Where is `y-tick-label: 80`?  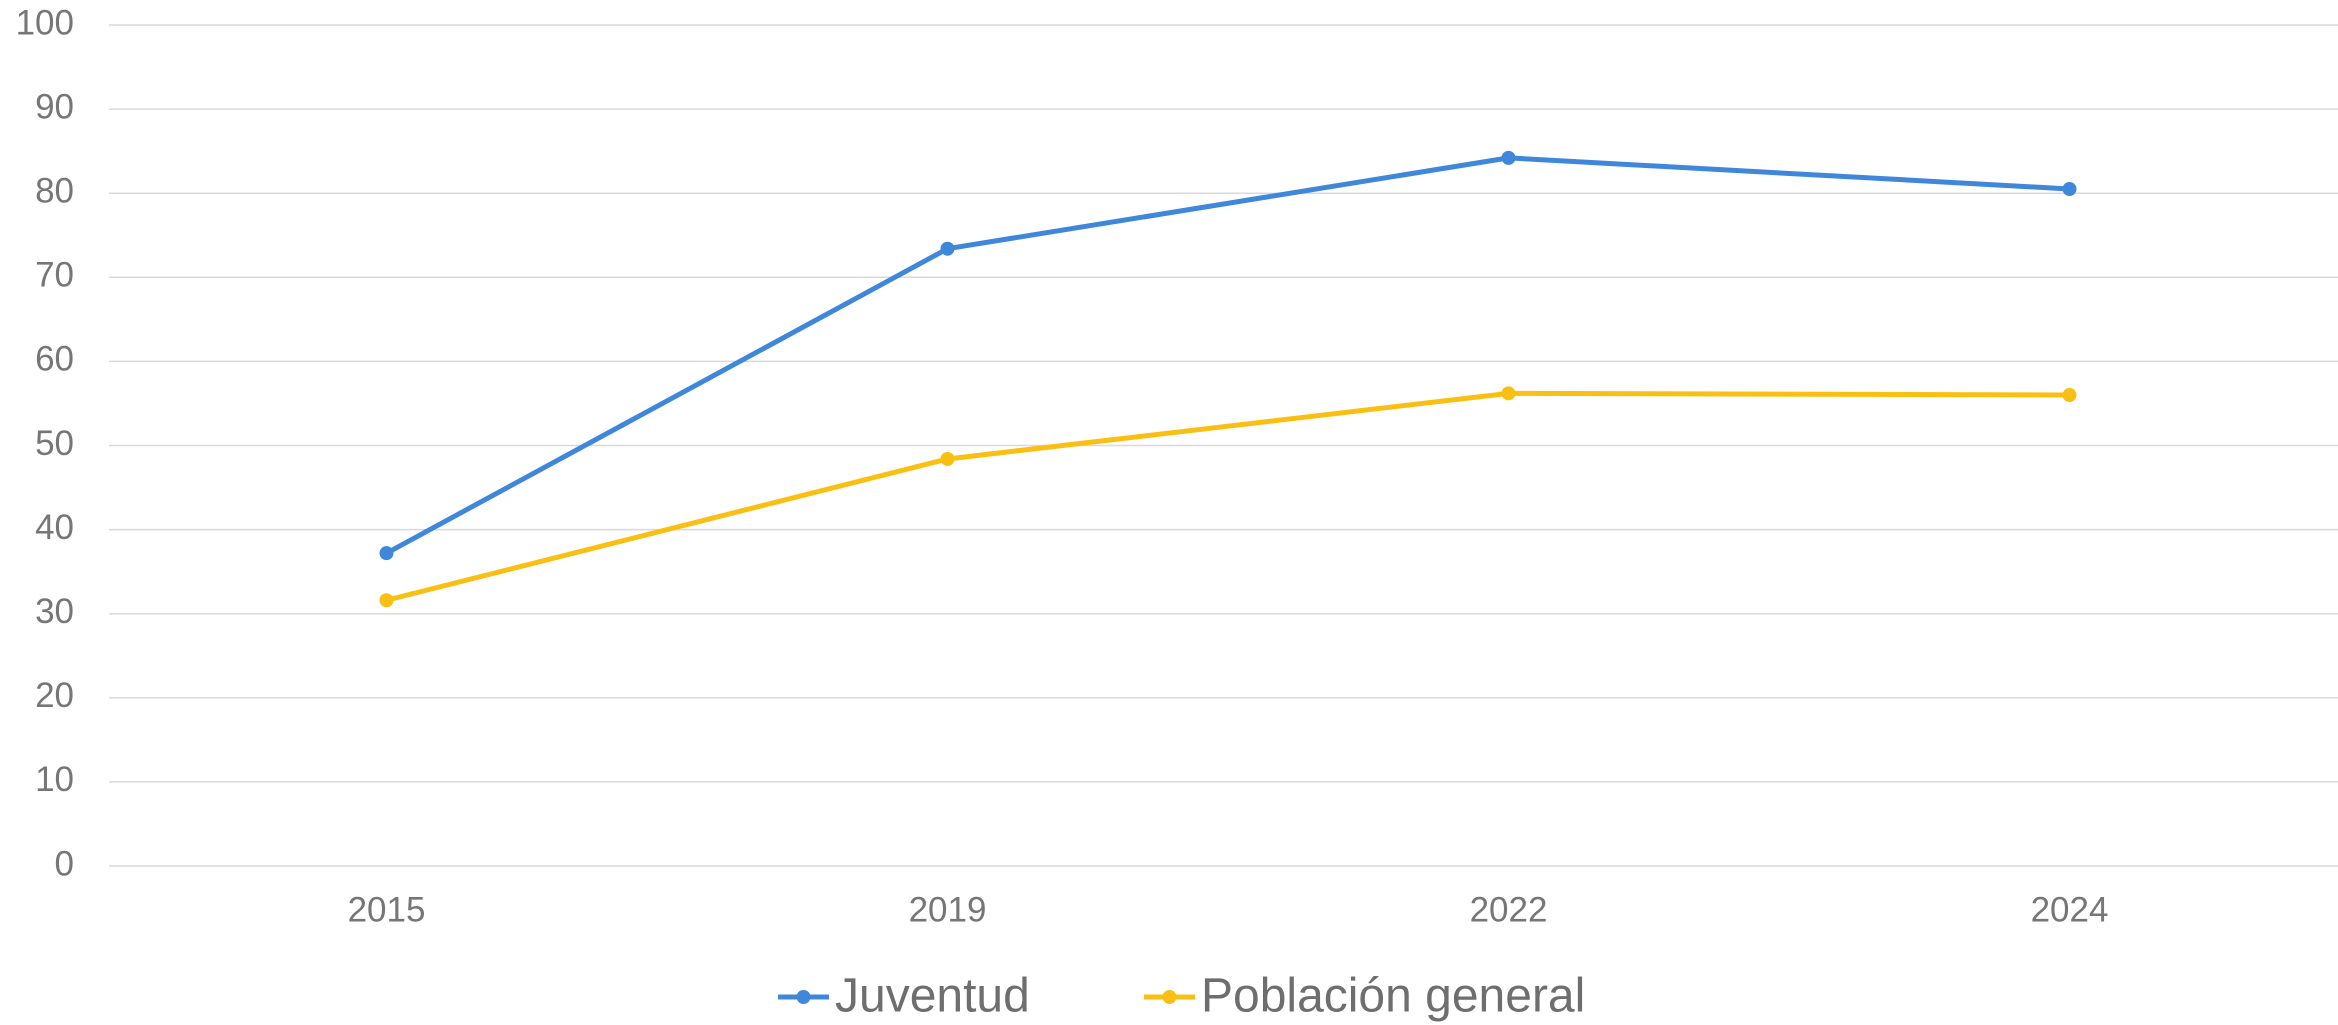 y-tick-label: 80 is located at coordinates (54, 190).